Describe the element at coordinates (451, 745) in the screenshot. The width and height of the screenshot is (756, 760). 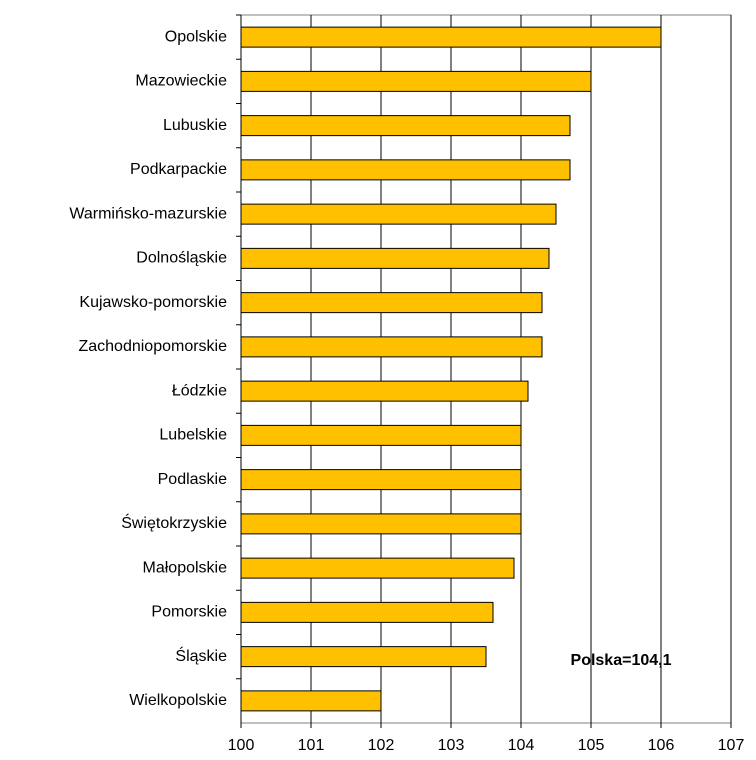
I see `x-tick-label: 103` at that location.